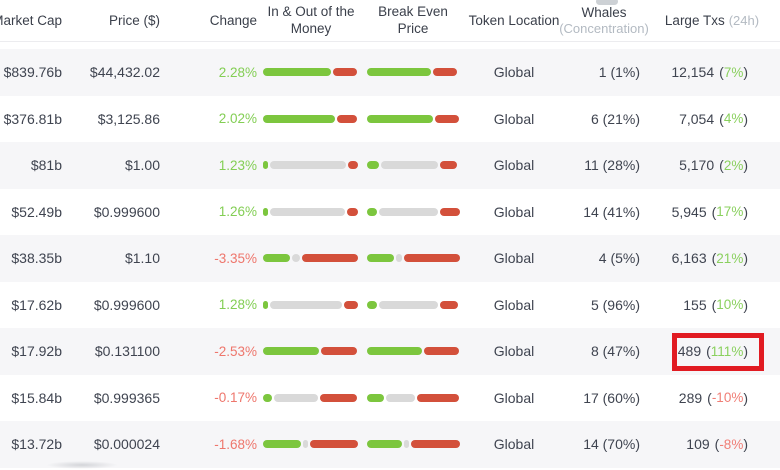 The width and height of the screenshot is (780, 470). I want to click on large-txs-percent: -10%, so click(727, 398).